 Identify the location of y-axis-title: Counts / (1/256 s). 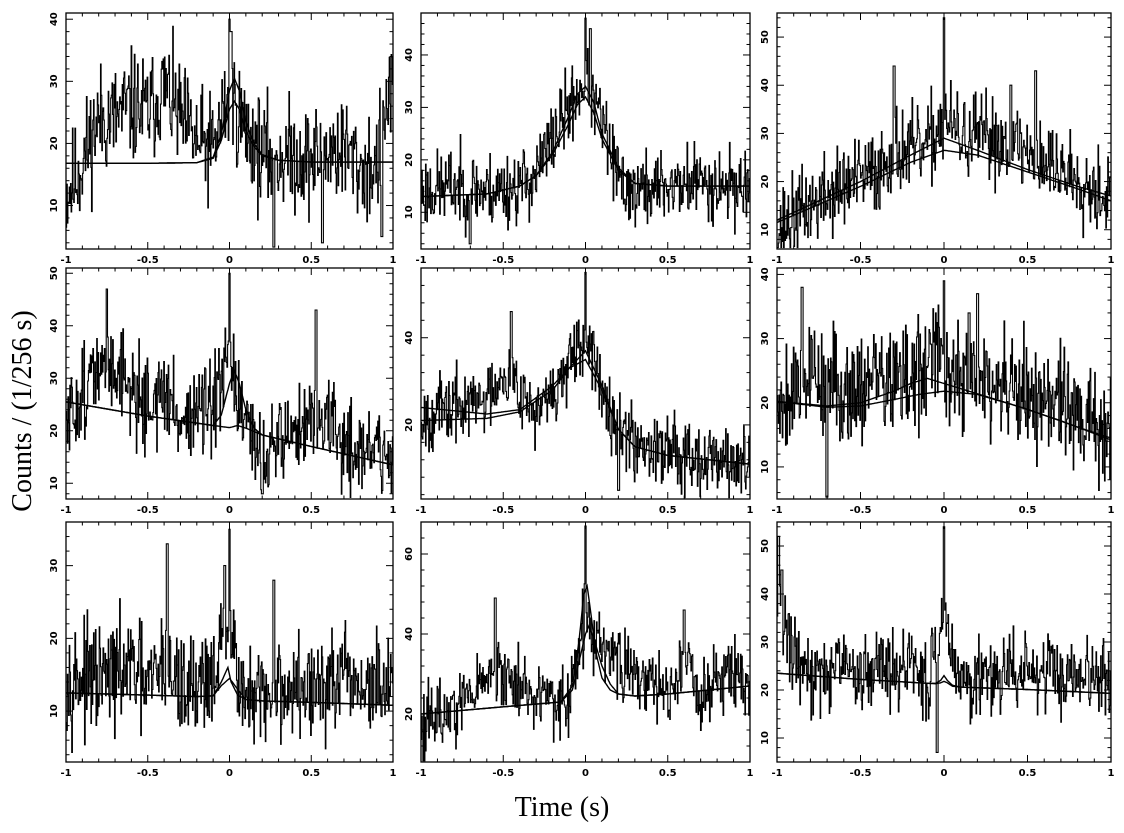
(22, 410).